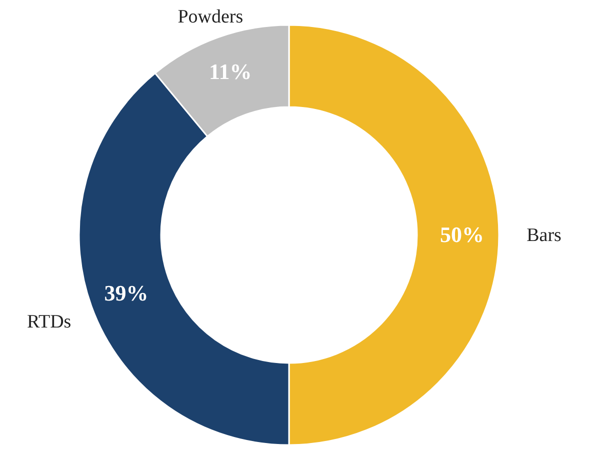  What do you see at coordinates (544, 235) in the screenshot?
I see `slice-label: Bars` at bounding box center [544, 235].